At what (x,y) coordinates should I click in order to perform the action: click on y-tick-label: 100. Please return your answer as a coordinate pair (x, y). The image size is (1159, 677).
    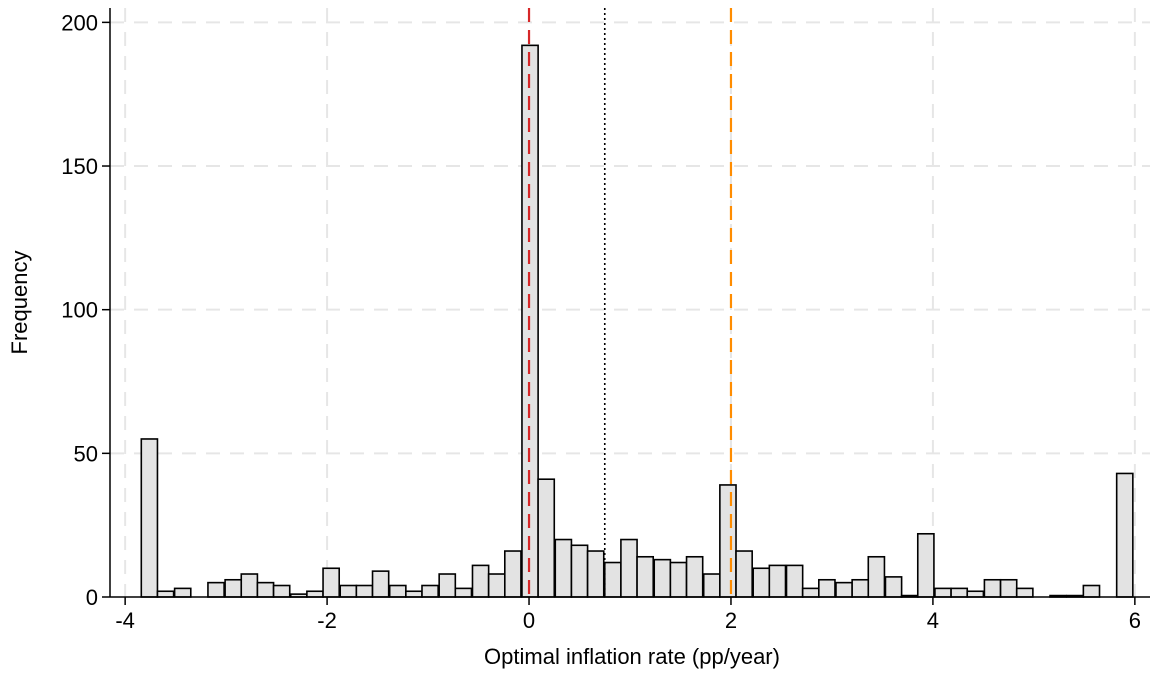
    Looking at the image, I should click on (79, 310).